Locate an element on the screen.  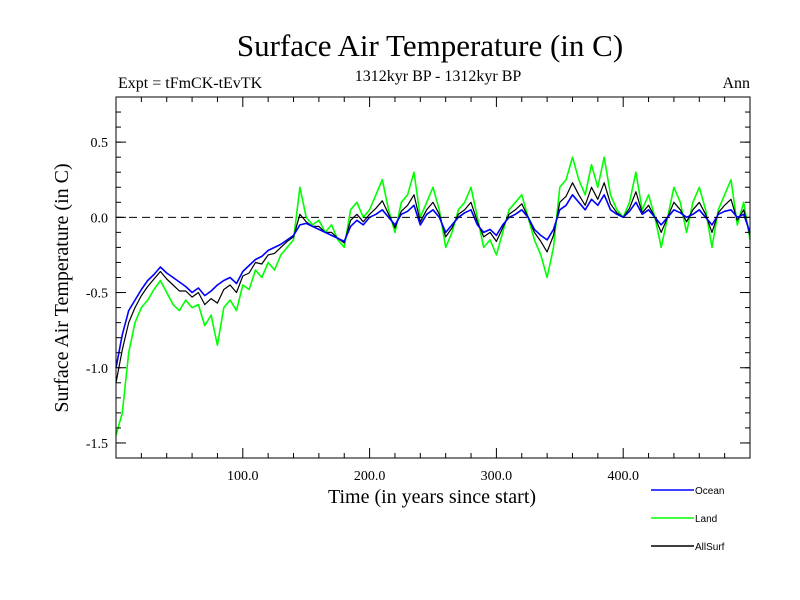
y-tick-label: 0.0 is located at coordinates (100, 218).